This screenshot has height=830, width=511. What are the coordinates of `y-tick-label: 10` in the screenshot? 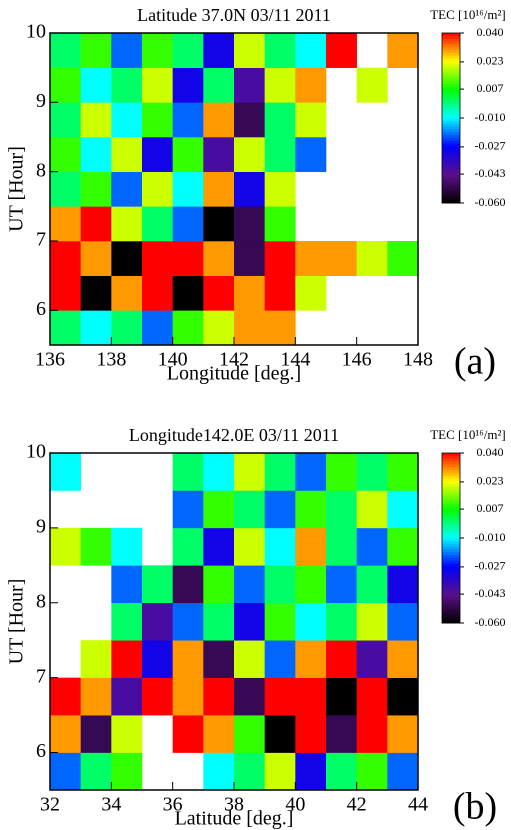 It's located at (36, 32).